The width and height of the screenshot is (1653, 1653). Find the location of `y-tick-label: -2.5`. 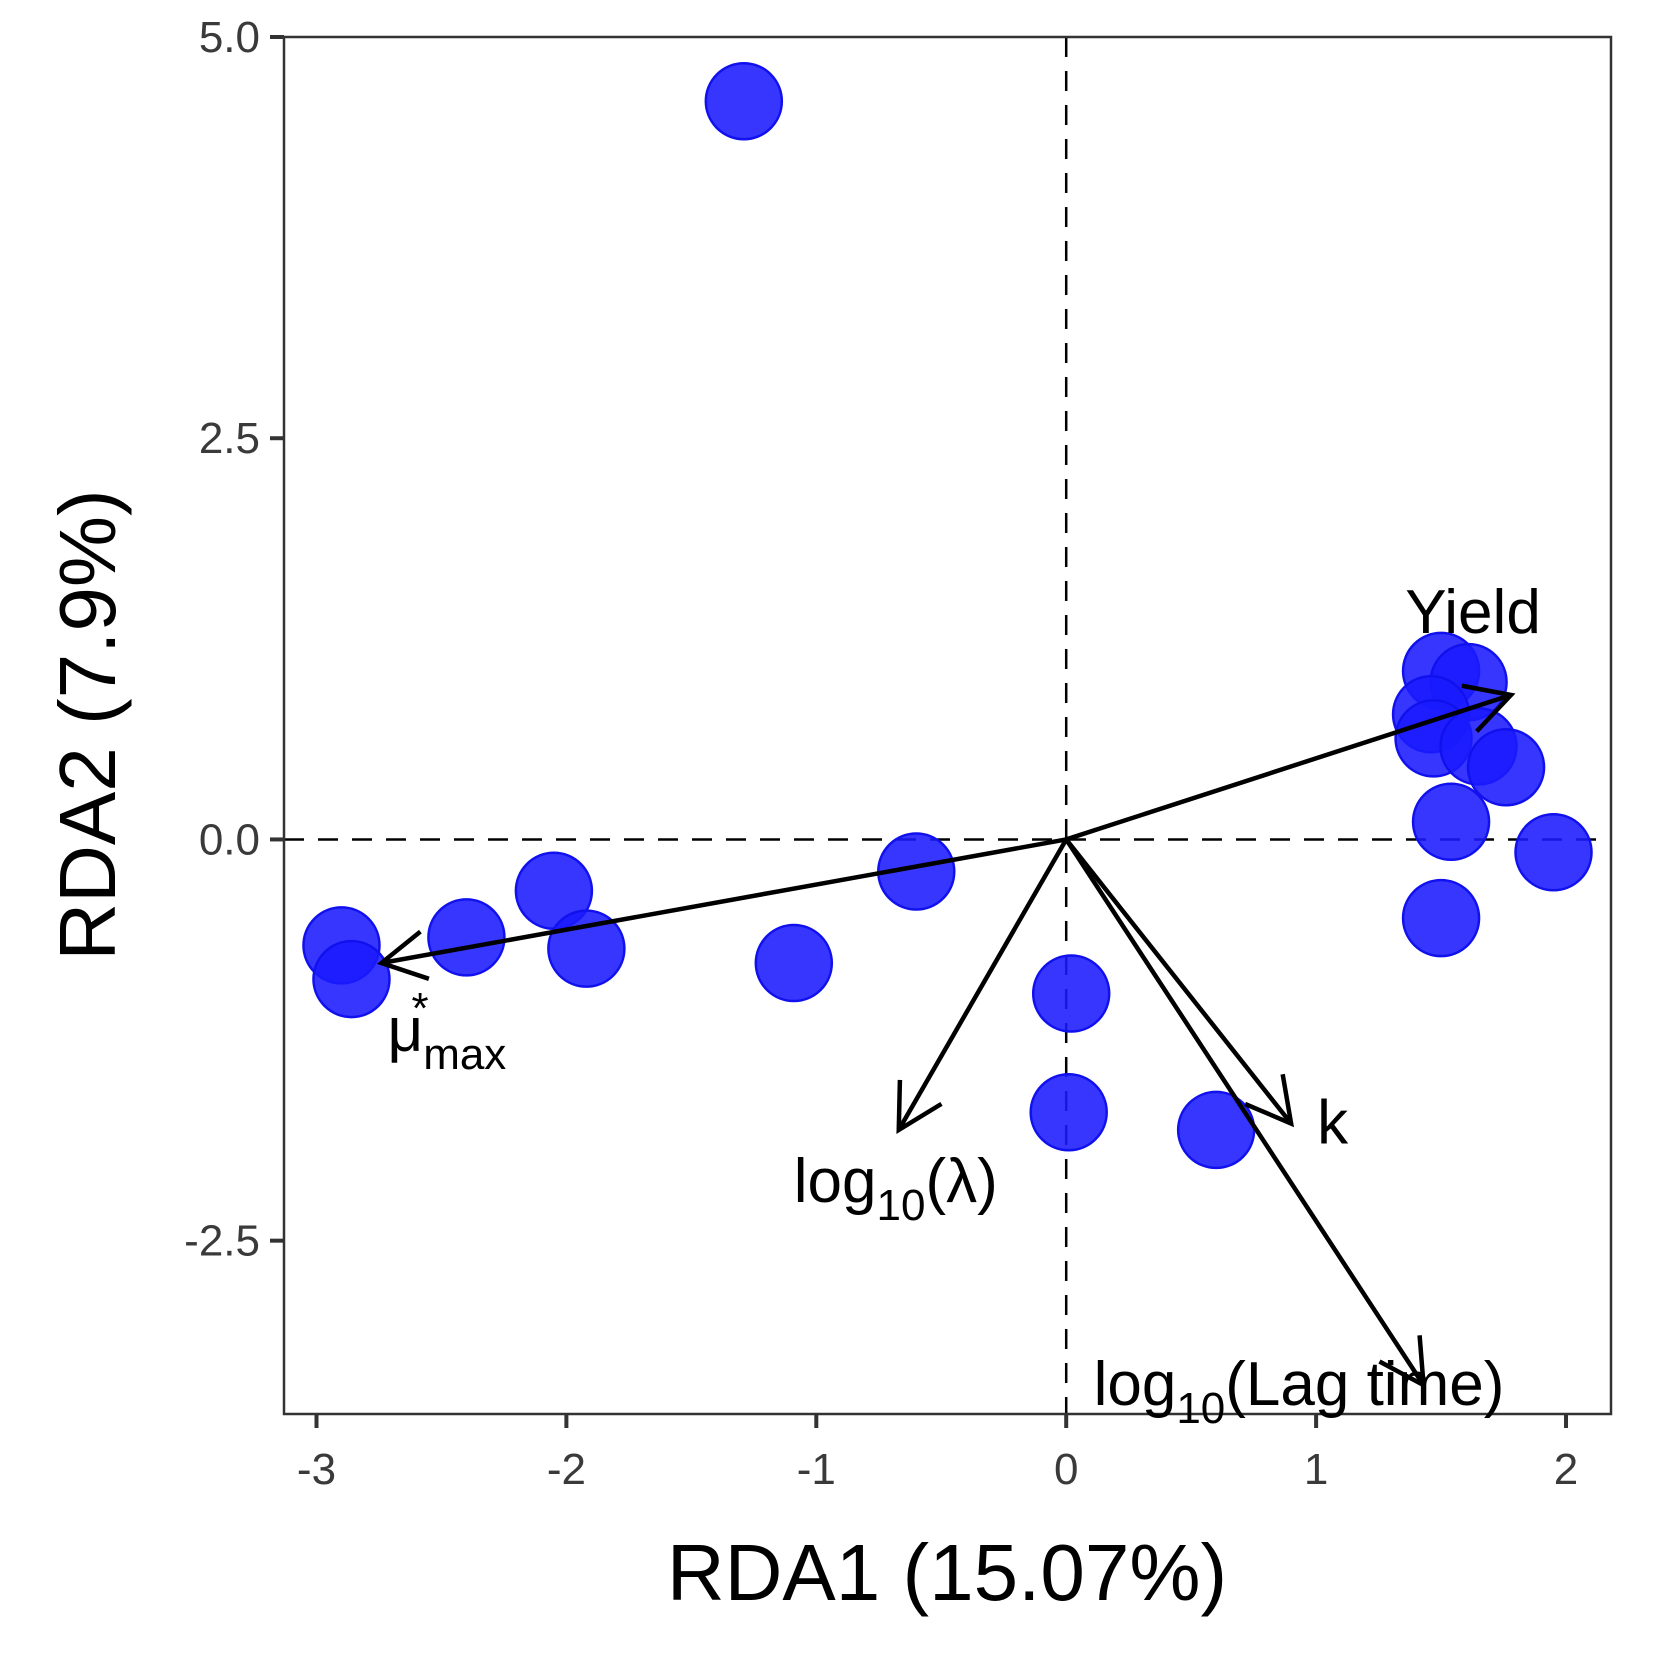

y-tick-label: -2.5 is located at coordinates (222, 1241).